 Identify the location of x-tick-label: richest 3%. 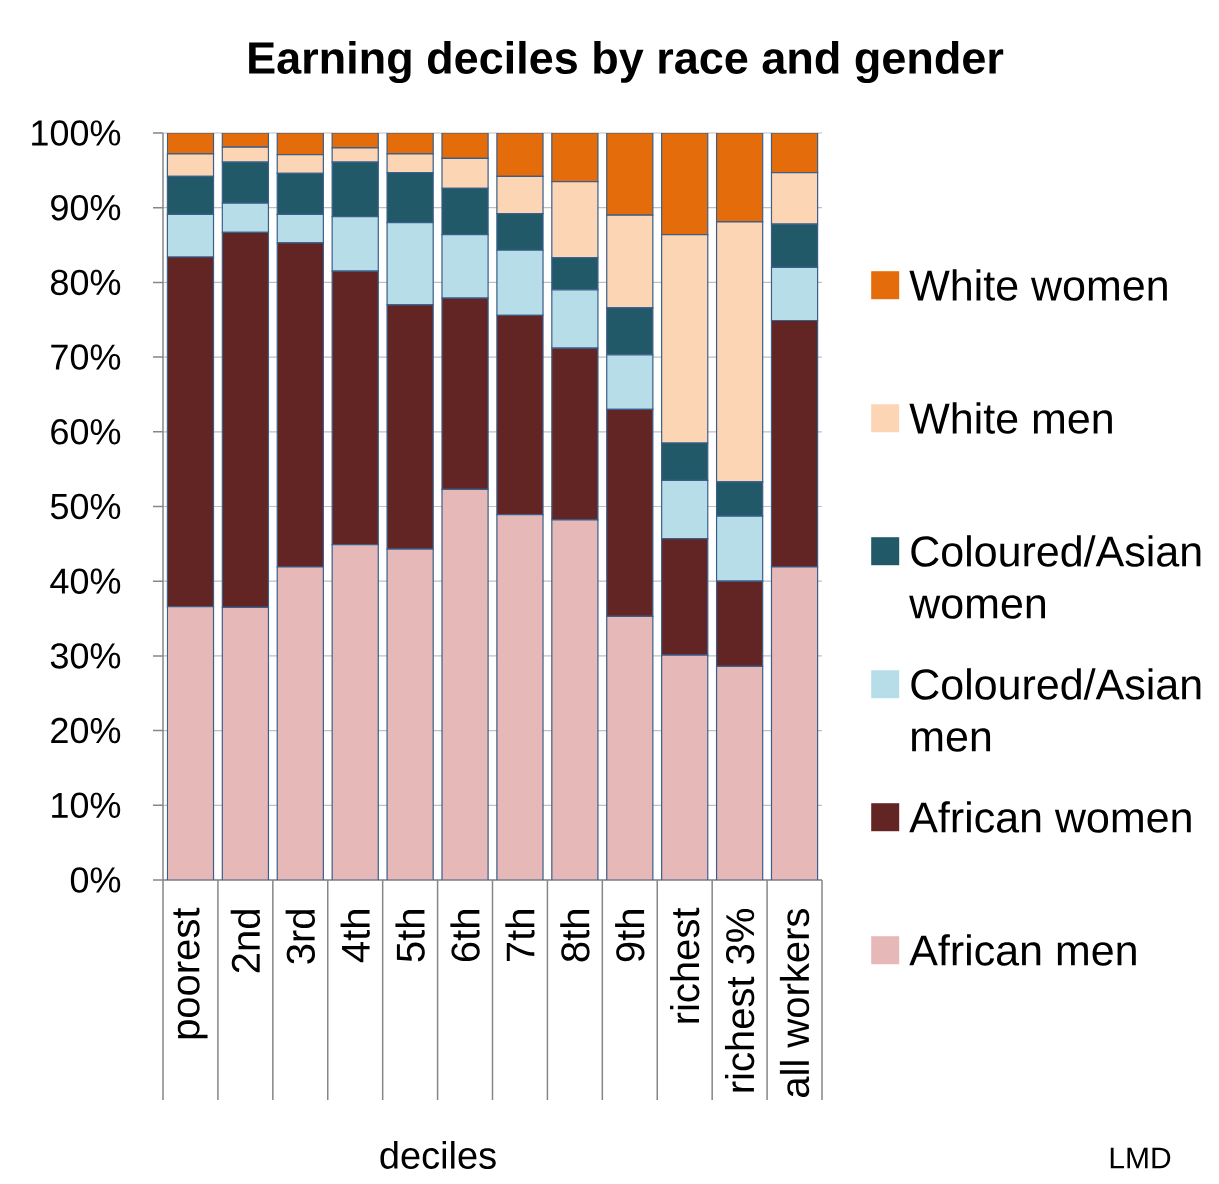
(739, 1000).